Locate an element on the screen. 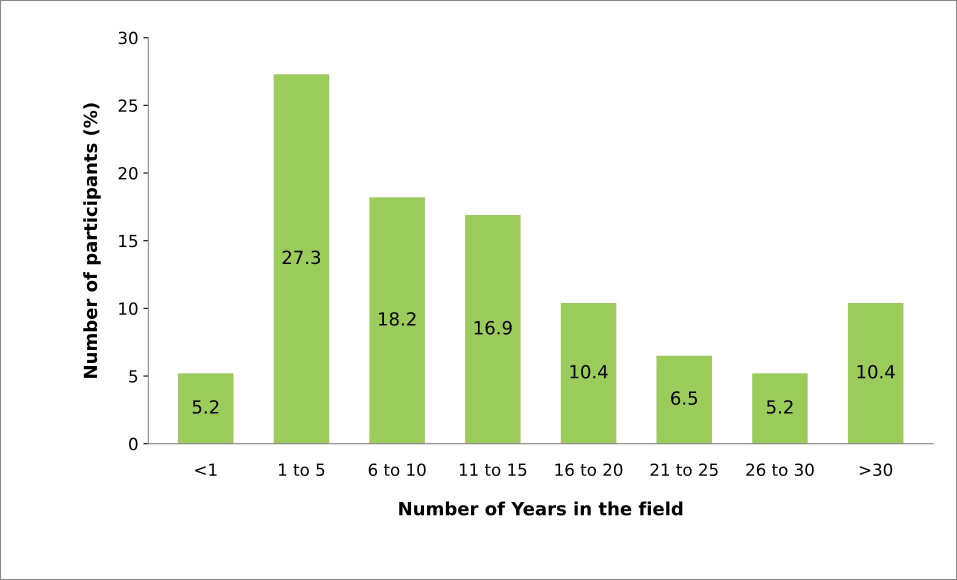 The image size is (957, 580). x-tick-label: 16 to 20 is located at coordinates (589, 469).